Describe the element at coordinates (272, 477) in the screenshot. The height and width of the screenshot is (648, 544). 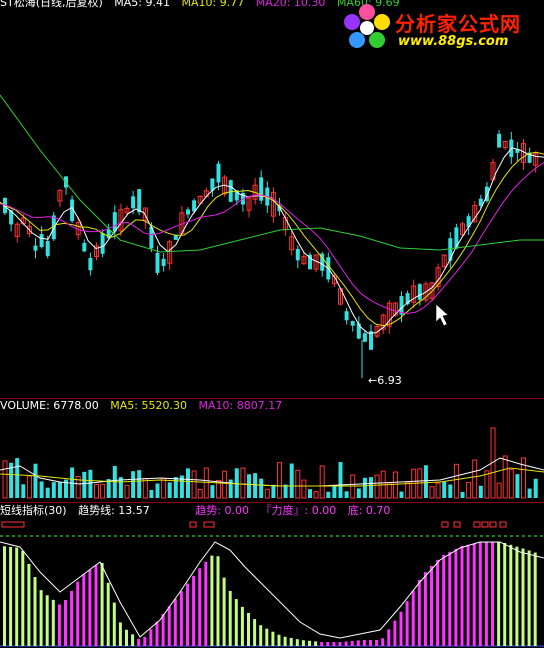
I see `volume-ma10-line` at that location.